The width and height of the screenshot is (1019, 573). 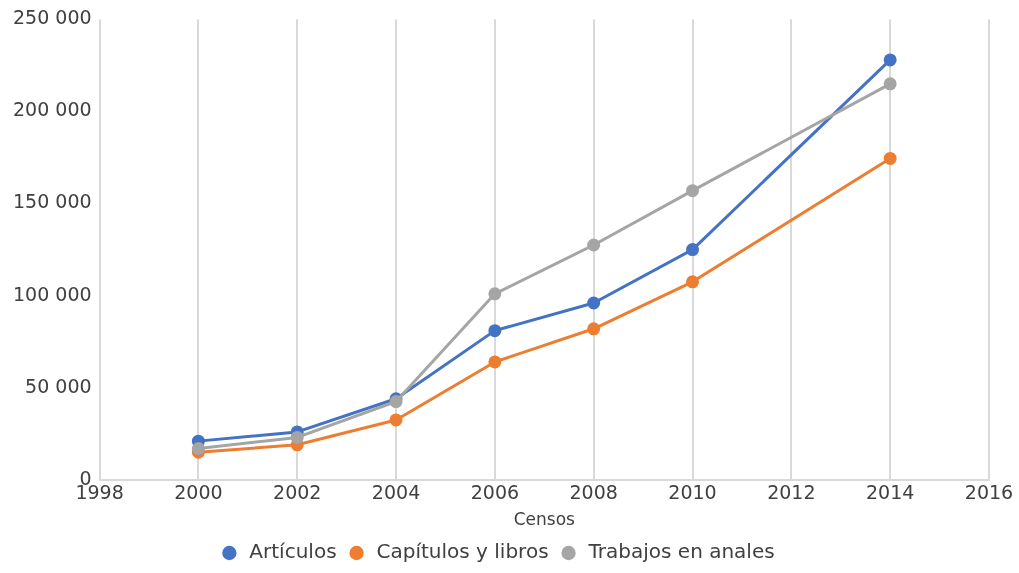 What do you see at coordinates (593, 492) in the screenshot?
I see `x-tick-label: 2008` at bounding box center [593, 492].